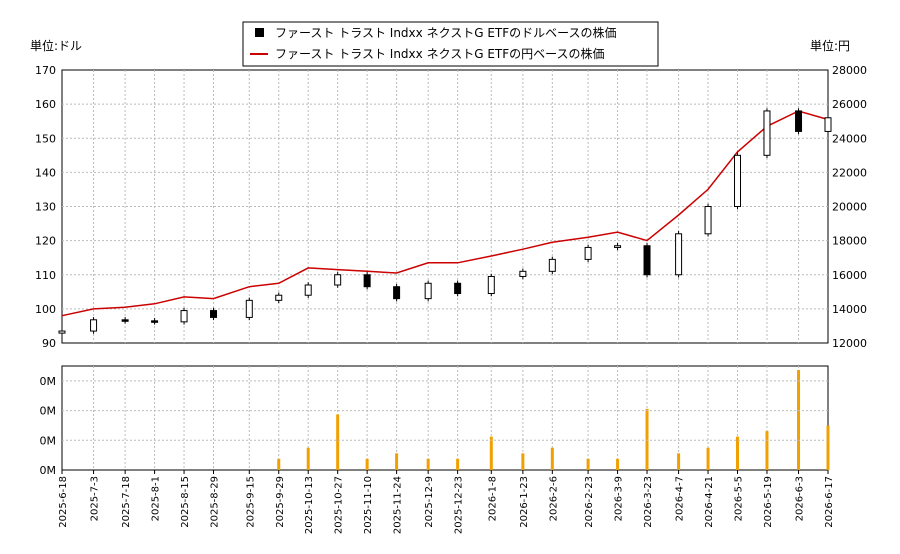 This screenshot has width=900, height=554. Describe the element at coordinates (829, 502) in the screenshot. I see `x-tick-label: 2026-6-17` at that location.